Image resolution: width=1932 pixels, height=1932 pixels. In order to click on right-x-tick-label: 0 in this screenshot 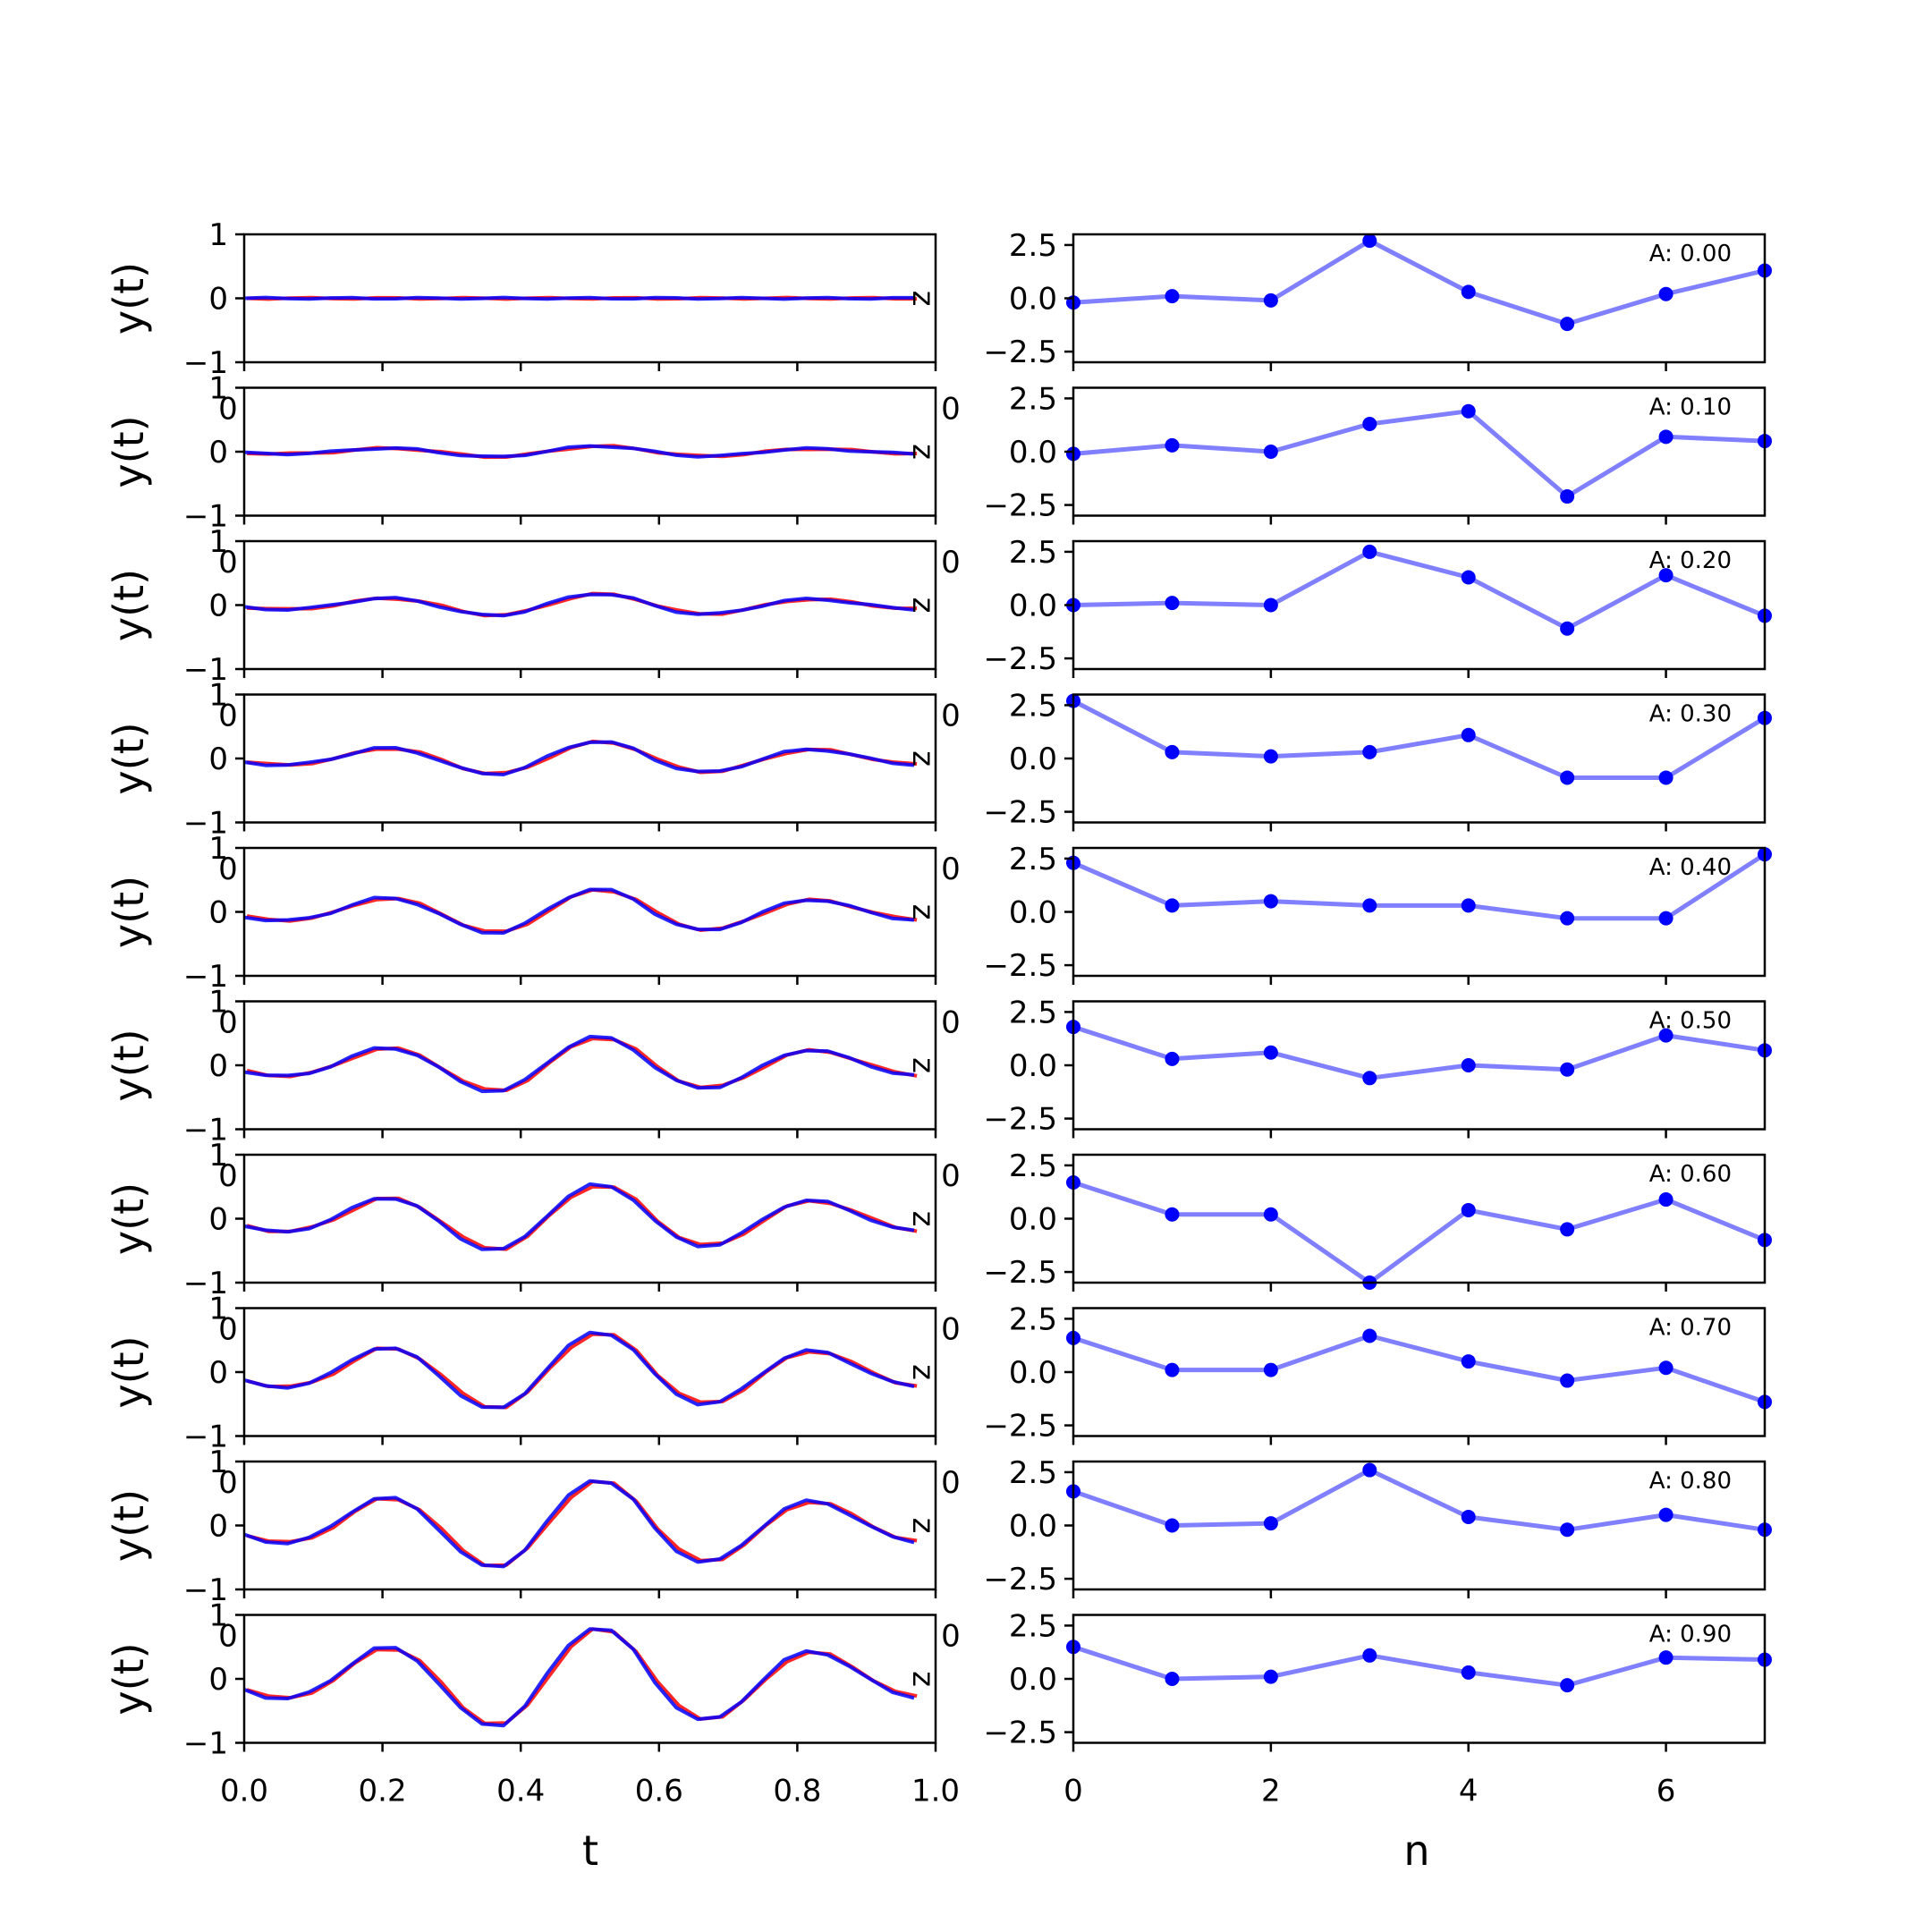, I will do `click(1073, 1791)`.